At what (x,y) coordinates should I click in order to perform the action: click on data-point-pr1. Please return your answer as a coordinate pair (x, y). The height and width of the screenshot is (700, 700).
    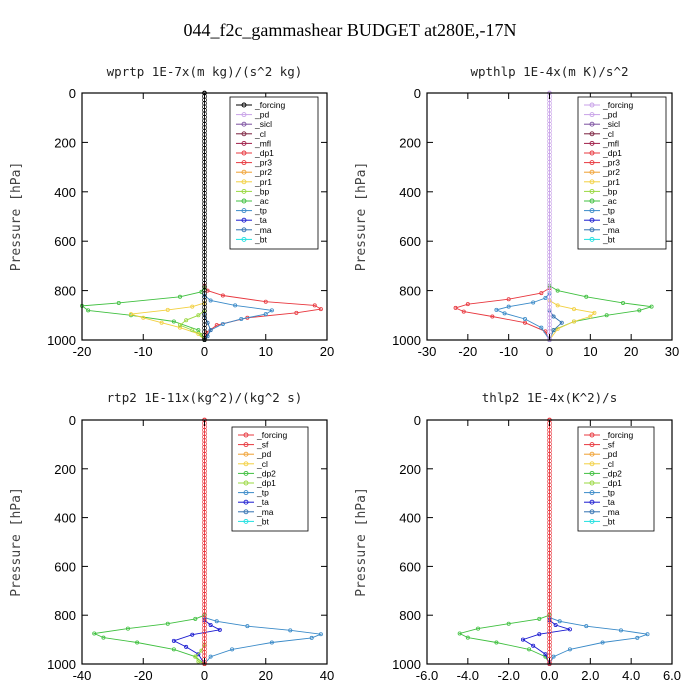
    Looking at the image, I should click on (130, 314).